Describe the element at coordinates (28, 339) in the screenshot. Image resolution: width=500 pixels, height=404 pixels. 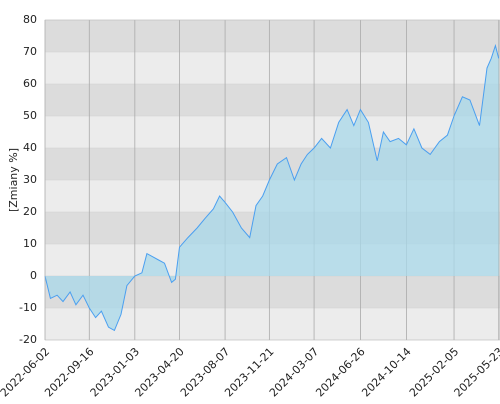
I see `y-tick-label: -20` at that location.